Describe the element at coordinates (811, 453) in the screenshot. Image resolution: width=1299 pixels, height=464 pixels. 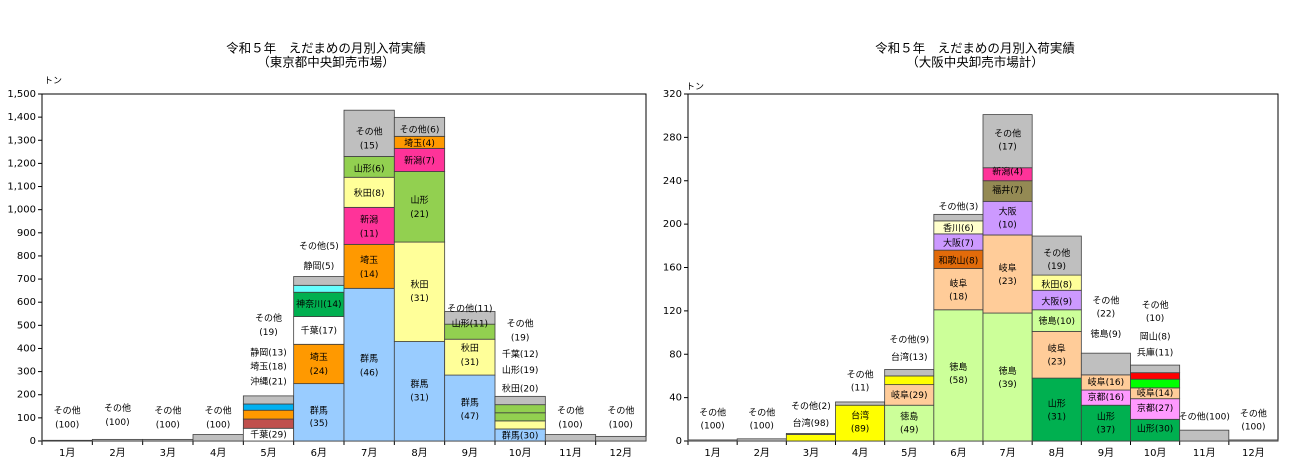
I see `x-tick-label: 3月` at that location.